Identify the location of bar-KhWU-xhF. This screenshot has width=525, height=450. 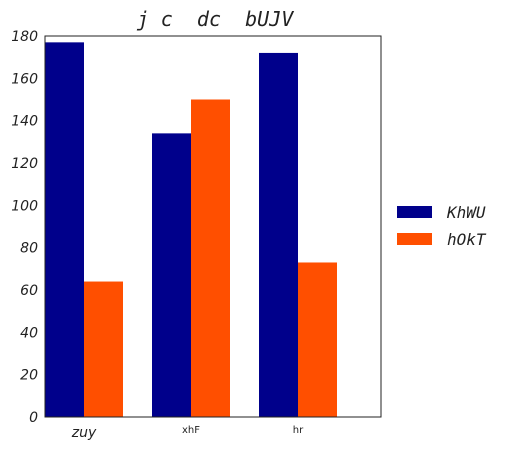
(171, 275).